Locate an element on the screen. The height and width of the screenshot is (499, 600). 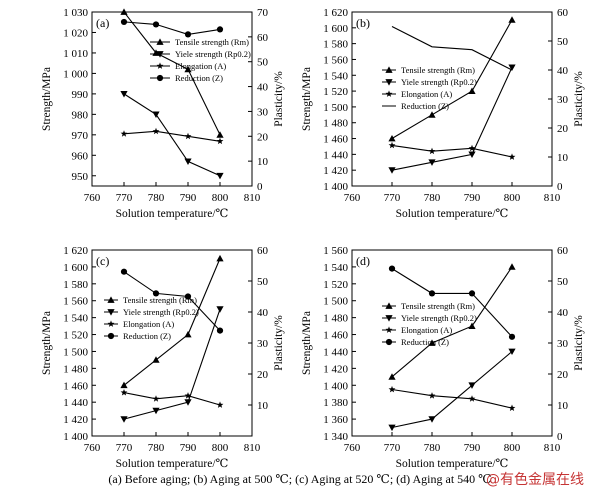
panel-label: (c) is located at coordinates (102, 261).